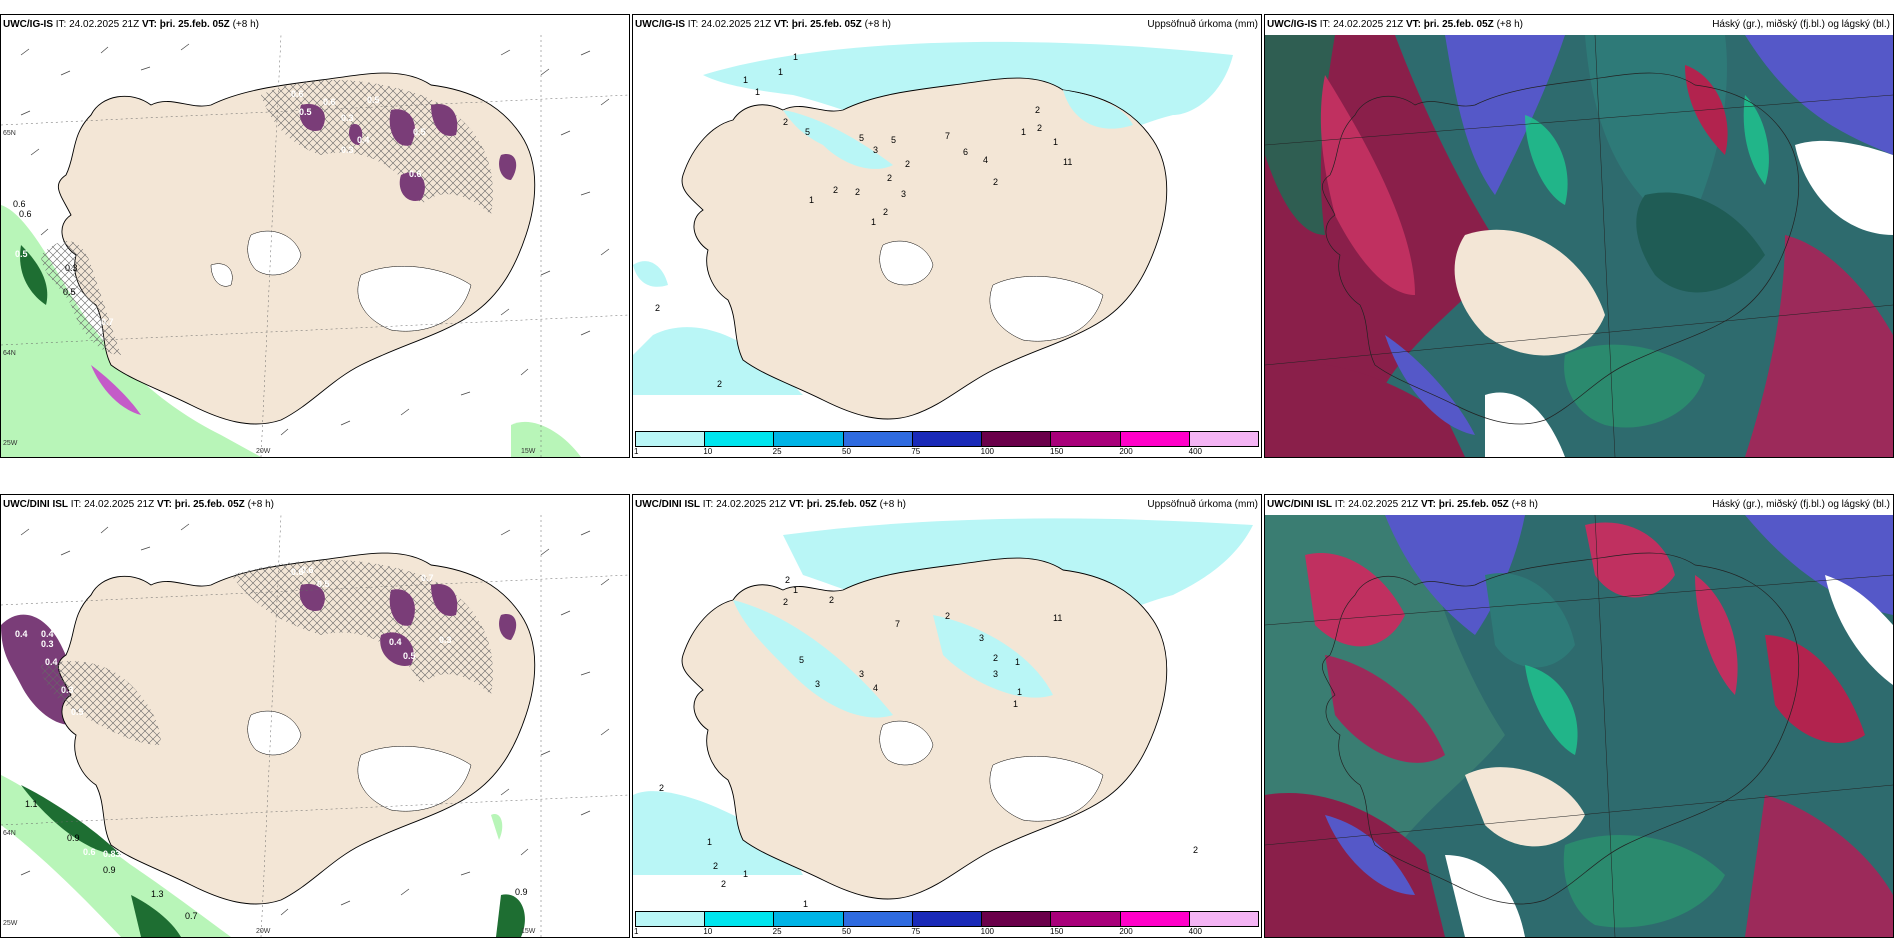 The height and width of the screenshot is (950, 1900). Describe the element at coordinates (131, 331) in the screenshot. I see `green-precip` at that location.